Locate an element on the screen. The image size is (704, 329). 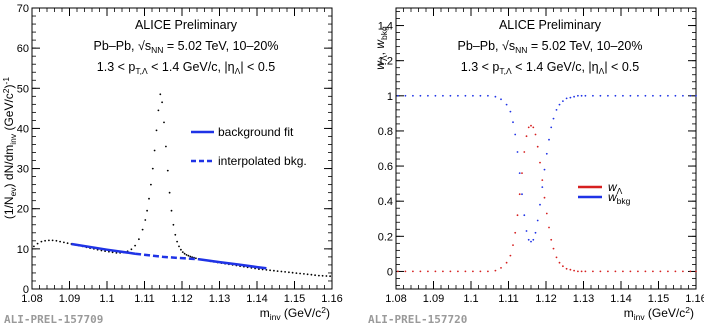
right-y-tick-label: 1 is located at coordinates (390, 97).